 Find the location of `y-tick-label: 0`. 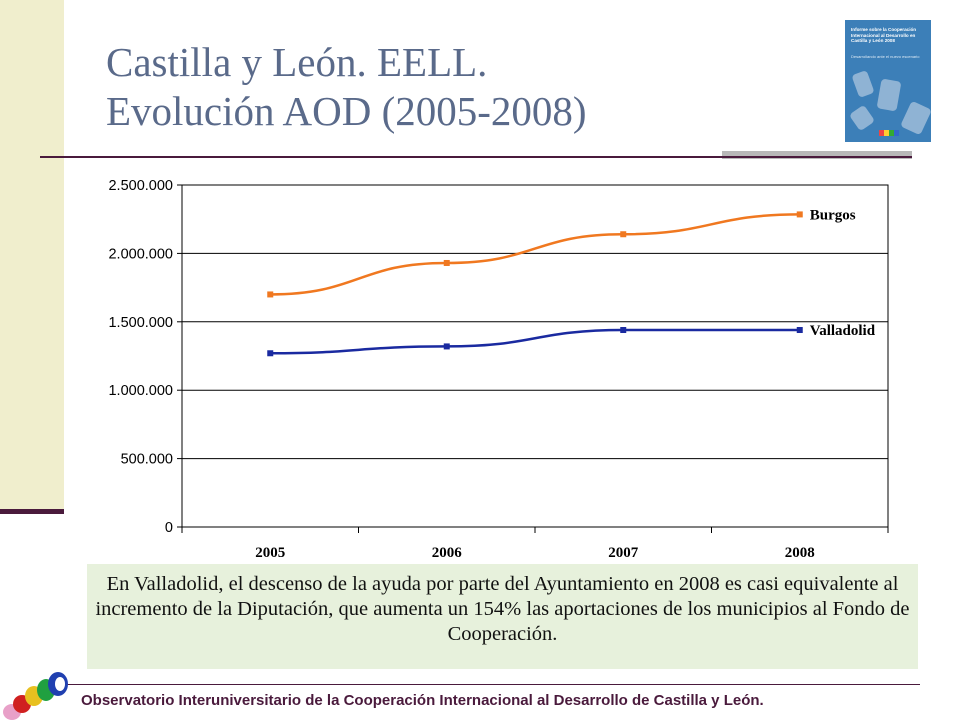

y-tick-label: 0 is located at coordinates (169, 528).